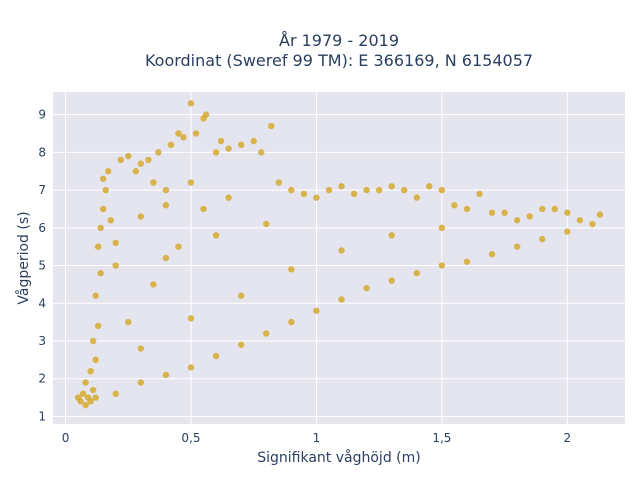  What do you see at coordinates (441, 438) in the screenshot?
I see `x-tick-label: 1,5` at bounding box center [441, 438].